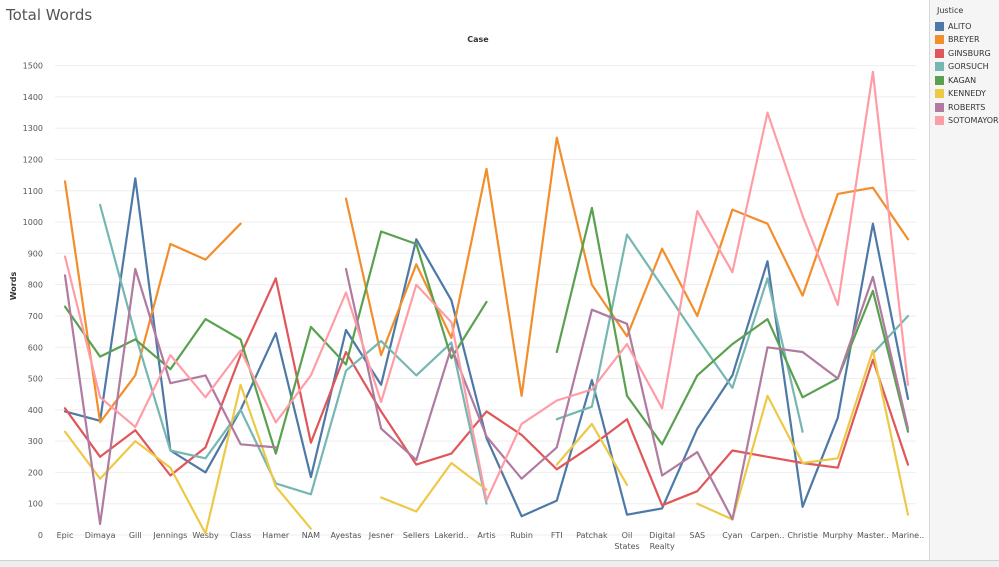 This screenshot has height=567, width=999. I want to click on legend-label: KAGAN, so click(962, 80).